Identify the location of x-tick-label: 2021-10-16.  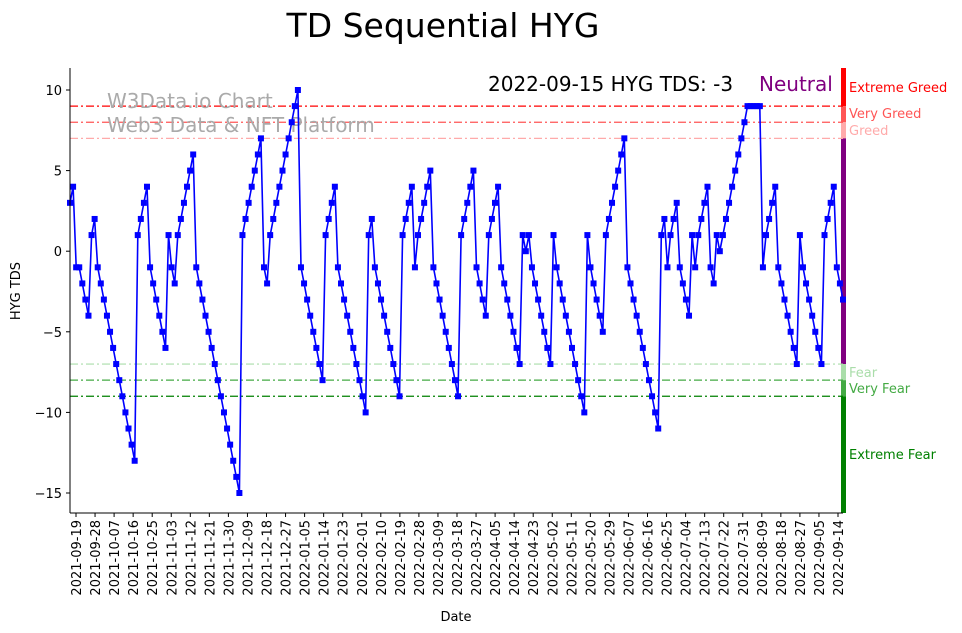
(134, 558).